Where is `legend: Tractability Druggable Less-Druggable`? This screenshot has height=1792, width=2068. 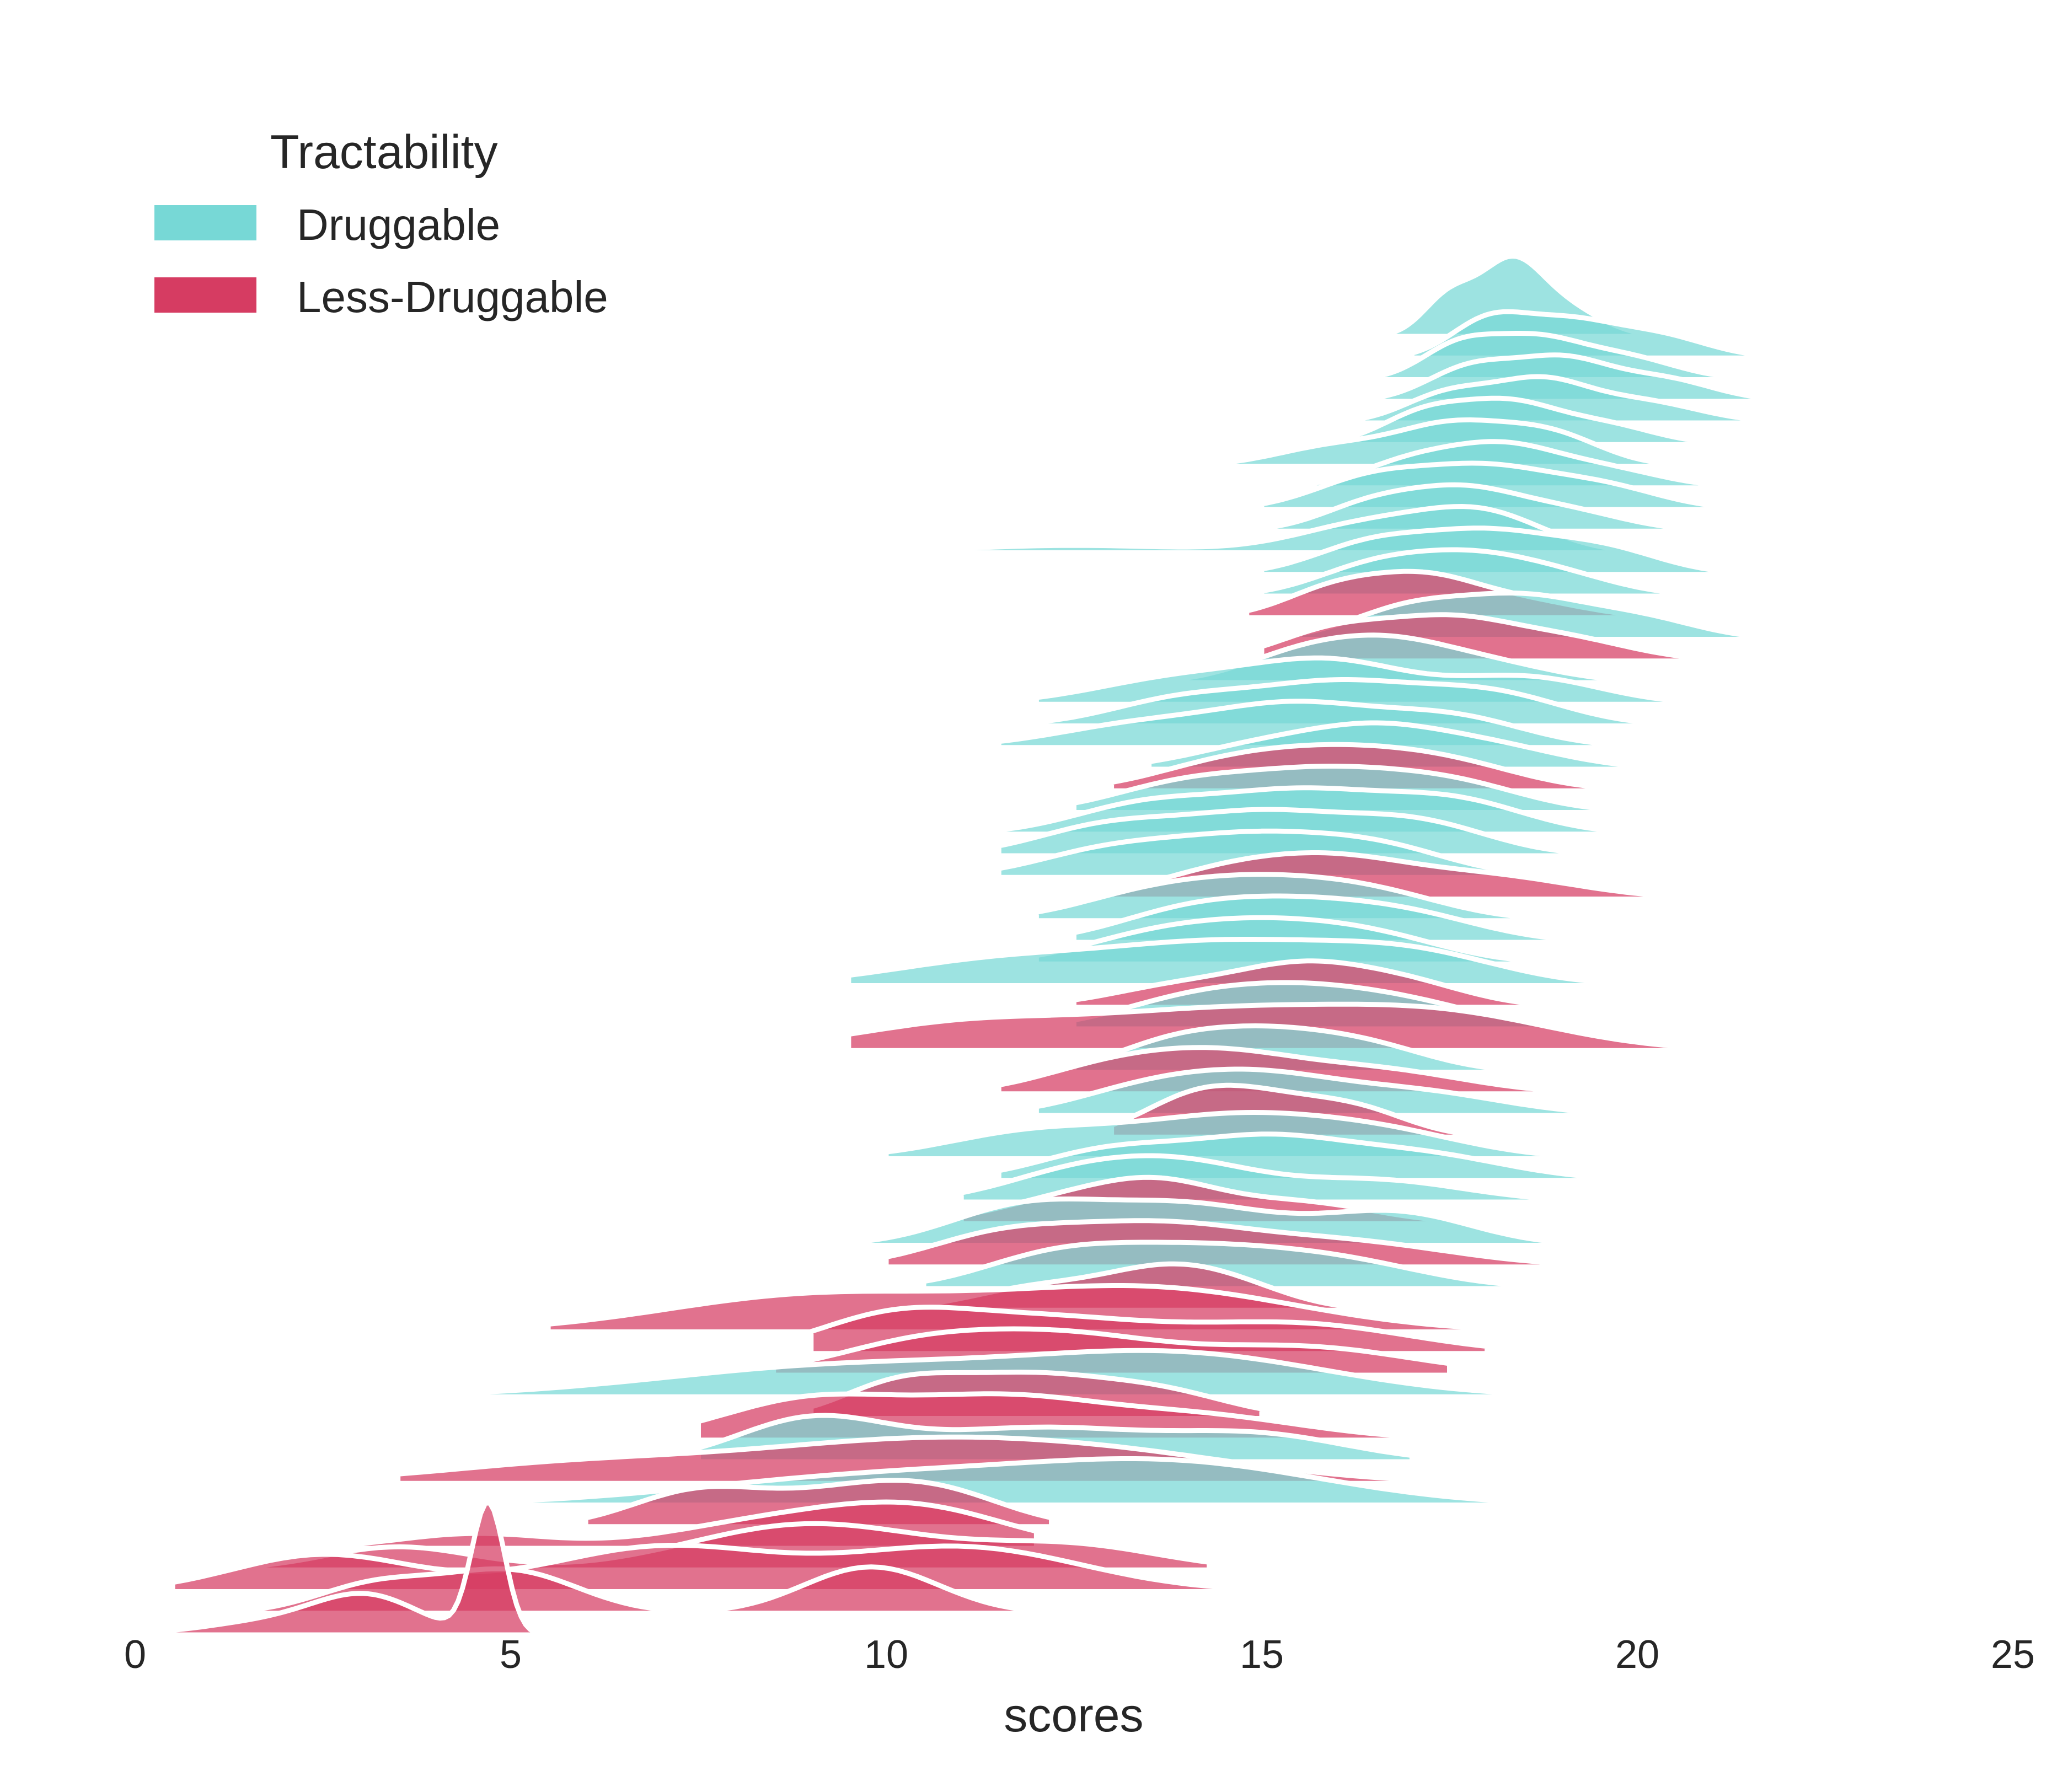 legend: Tractability Druggable Less-Druggable is located at coordinates (381, 223).